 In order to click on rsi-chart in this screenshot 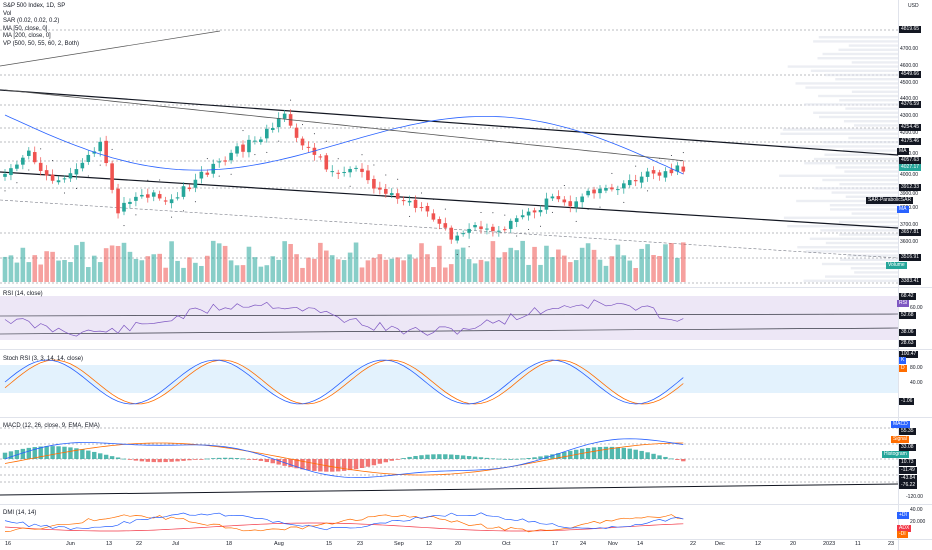, I will do `click(449, 318)`.